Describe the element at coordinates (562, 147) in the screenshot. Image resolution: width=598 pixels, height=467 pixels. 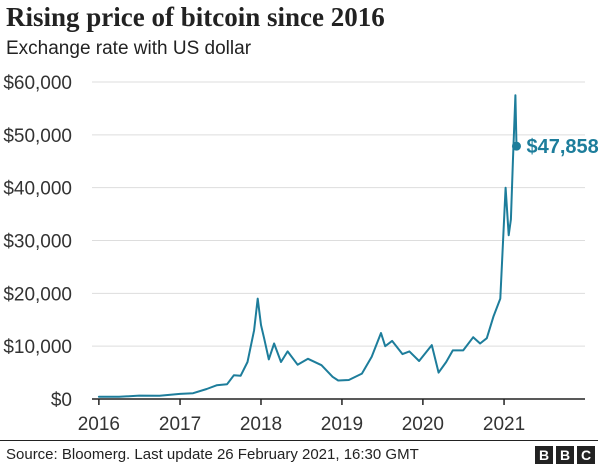
I see `latest-value-label: $47,858` at that location.